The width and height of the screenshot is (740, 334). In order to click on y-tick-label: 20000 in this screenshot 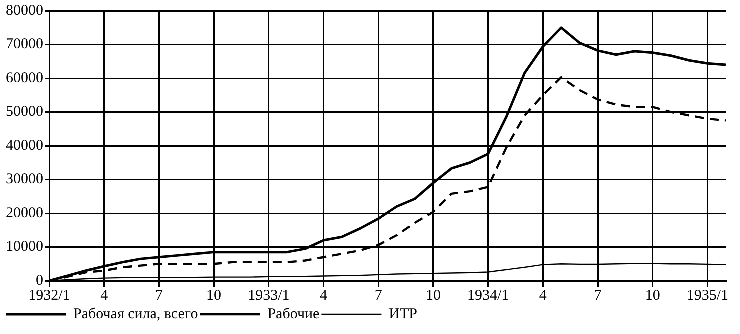, I will do `click(25, 213)`.